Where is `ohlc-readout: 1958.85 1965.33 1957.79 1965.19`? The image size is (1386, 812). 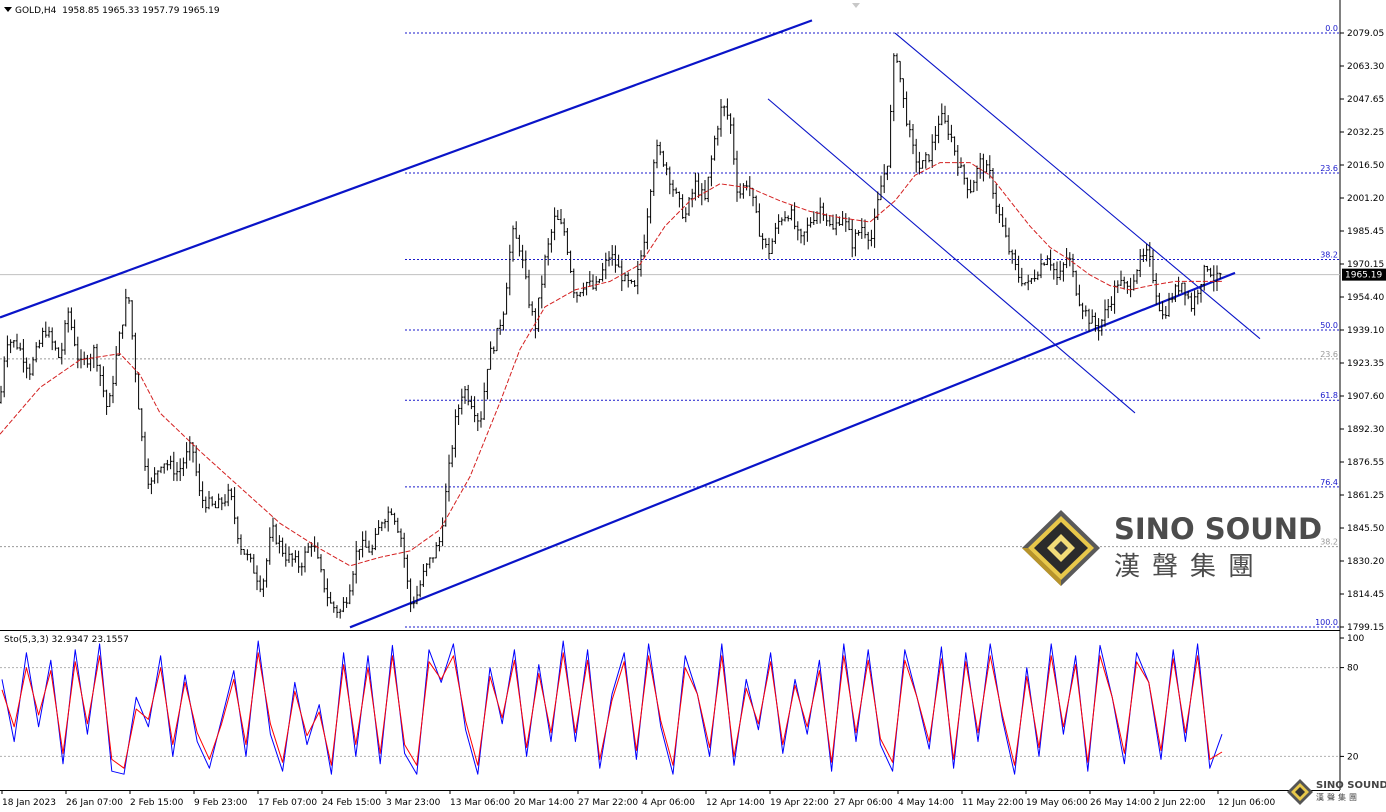 ohlc-readout: 1958.85 1965.33 1957.79 1965.19 is located at coordinates (141, 11).